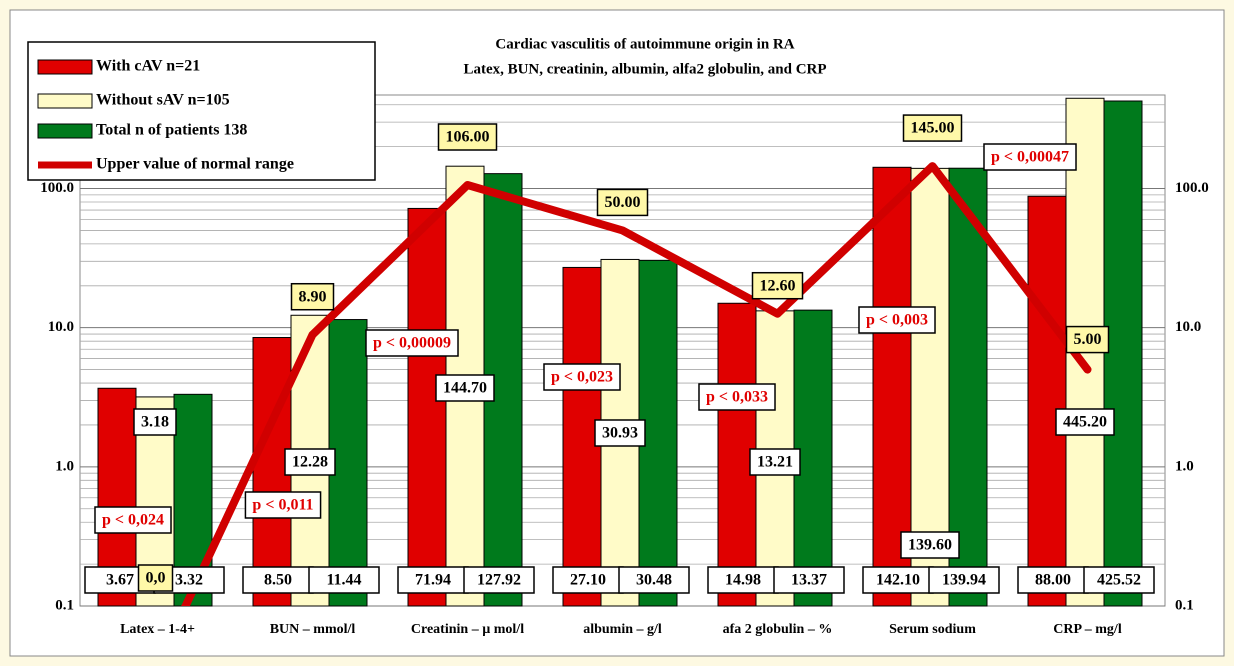  I want to click on value-label: 12.28, so click(310, 462).